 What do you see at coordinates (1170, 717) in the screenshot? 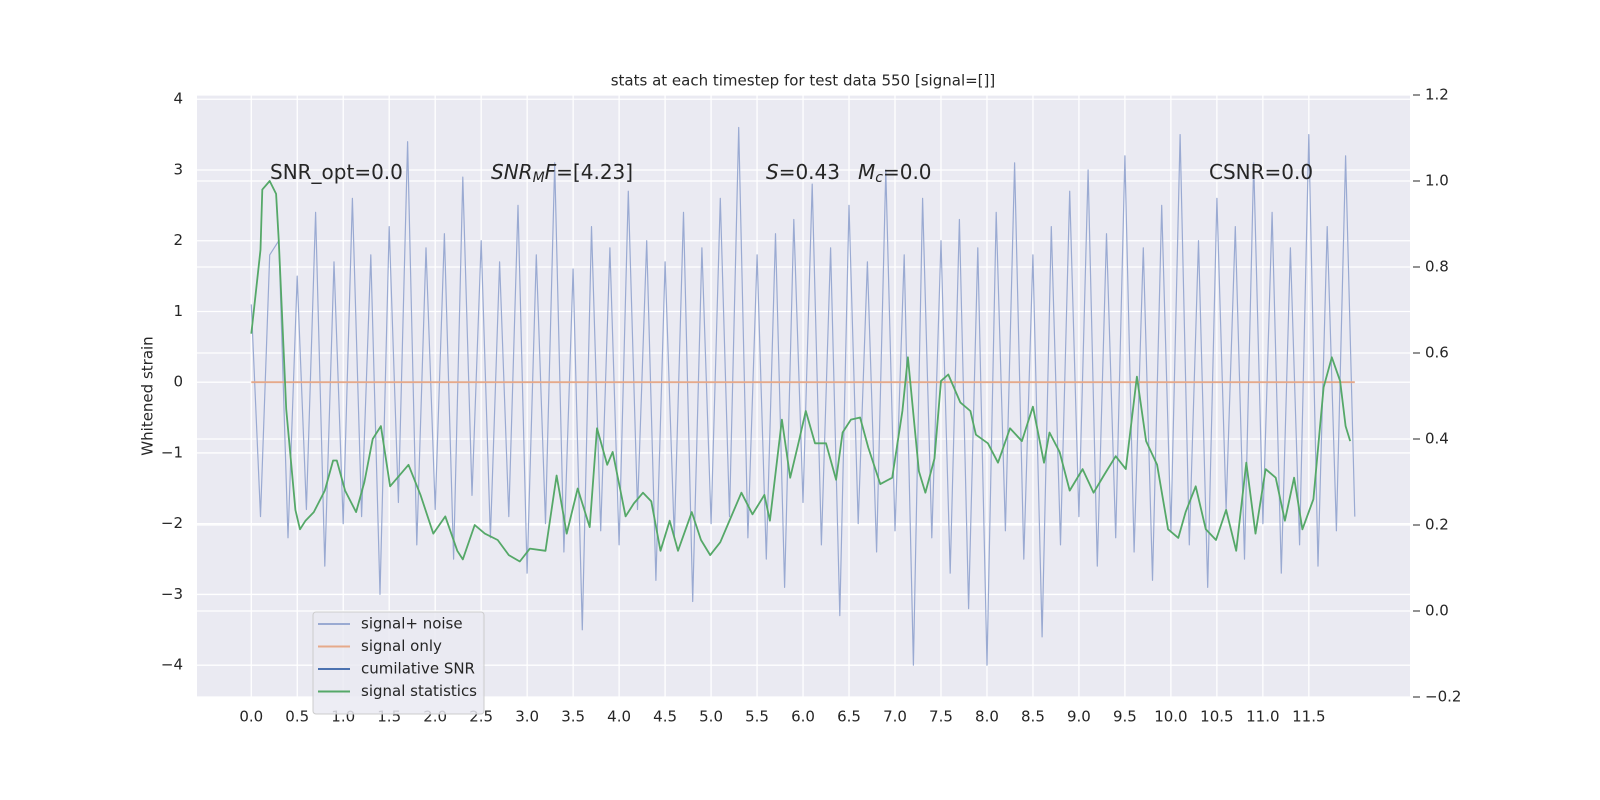
I see `x-tick-label: 10.0` at bounding box center [1170, 717].